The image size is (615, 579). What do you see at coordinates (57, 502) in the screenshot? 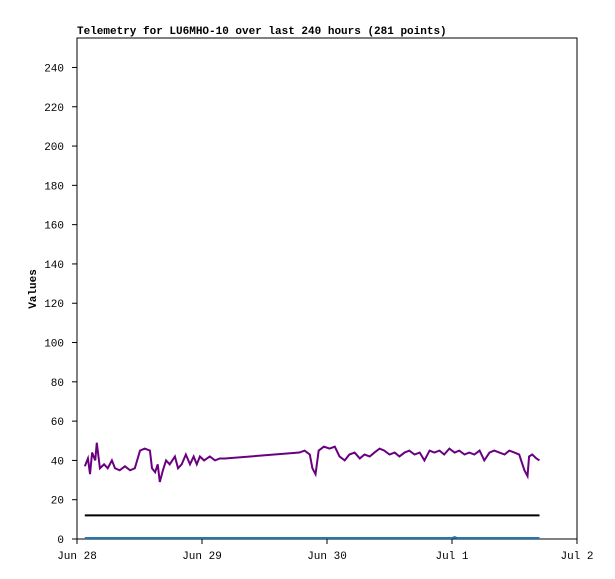
I see `y-tick-label: 20` at bounding box center [57, 502].